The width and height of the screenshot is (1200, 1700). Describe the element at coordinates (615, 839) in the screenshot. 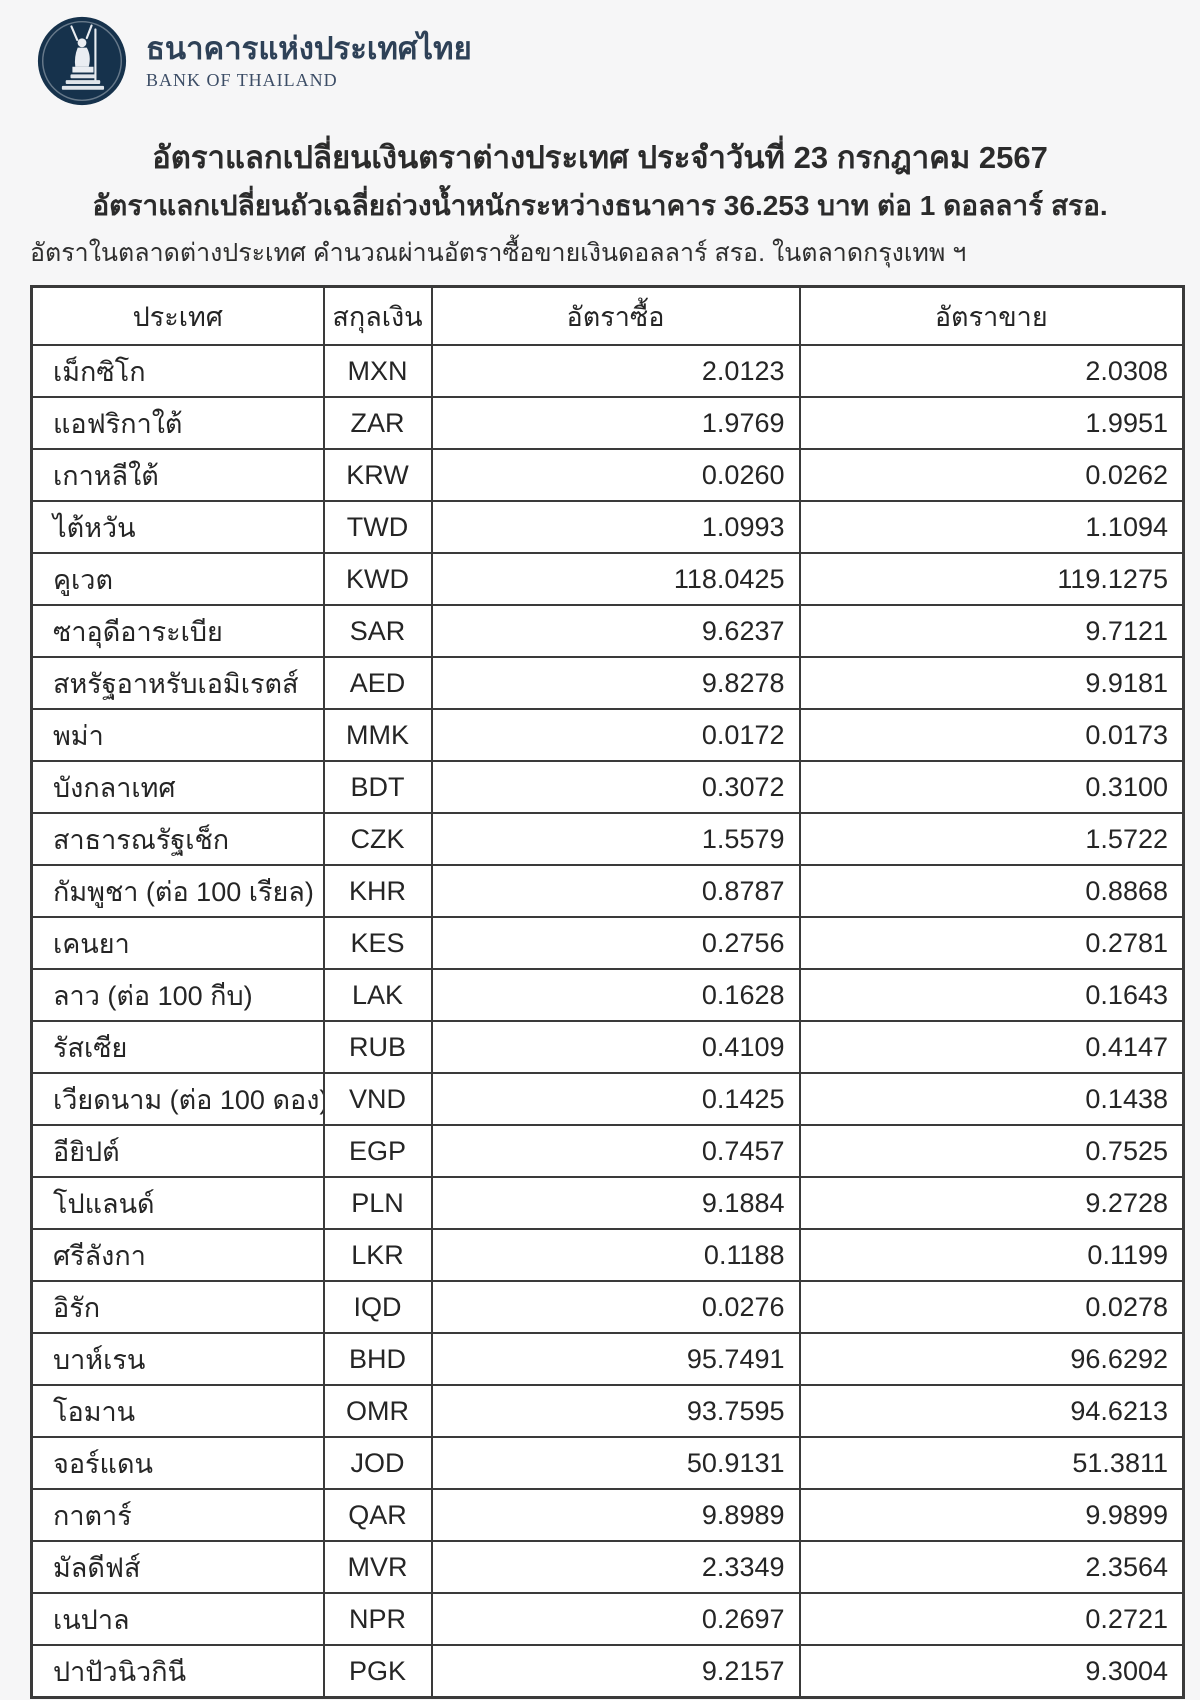

I see `buying-rate-cell: 1.5579` at that location.